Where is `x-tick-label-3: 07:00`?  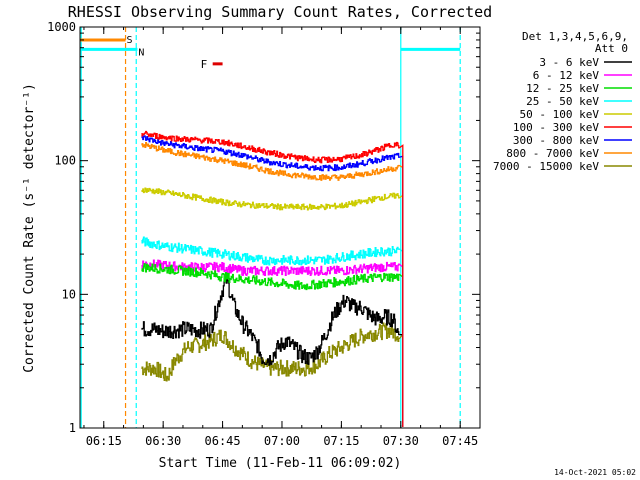
x-tick-label-3: 07:00 is located at coordinates (282, 441).